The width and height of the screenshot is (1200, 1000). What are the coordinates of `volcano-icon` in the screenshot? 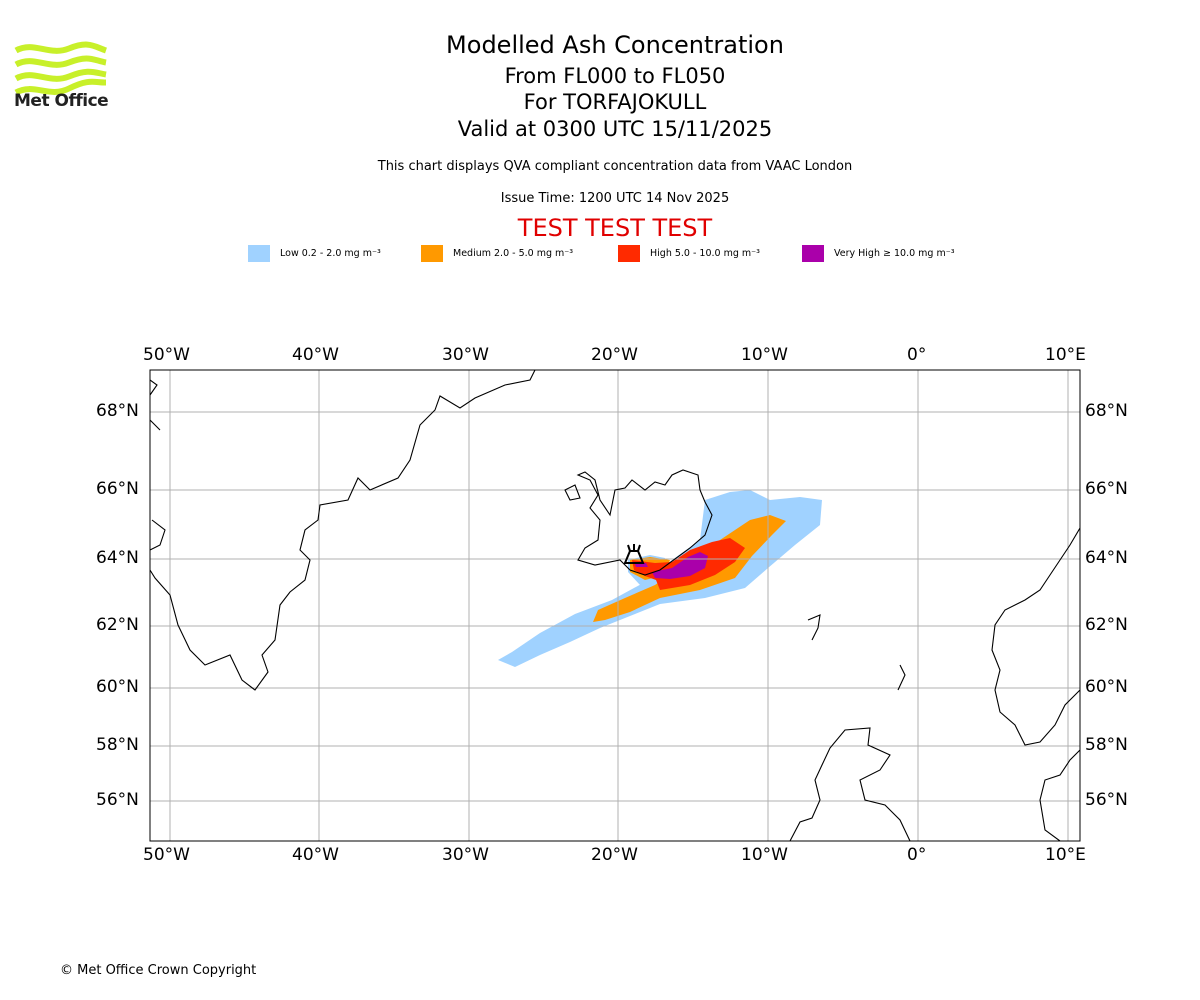 It's located at (634, 554).